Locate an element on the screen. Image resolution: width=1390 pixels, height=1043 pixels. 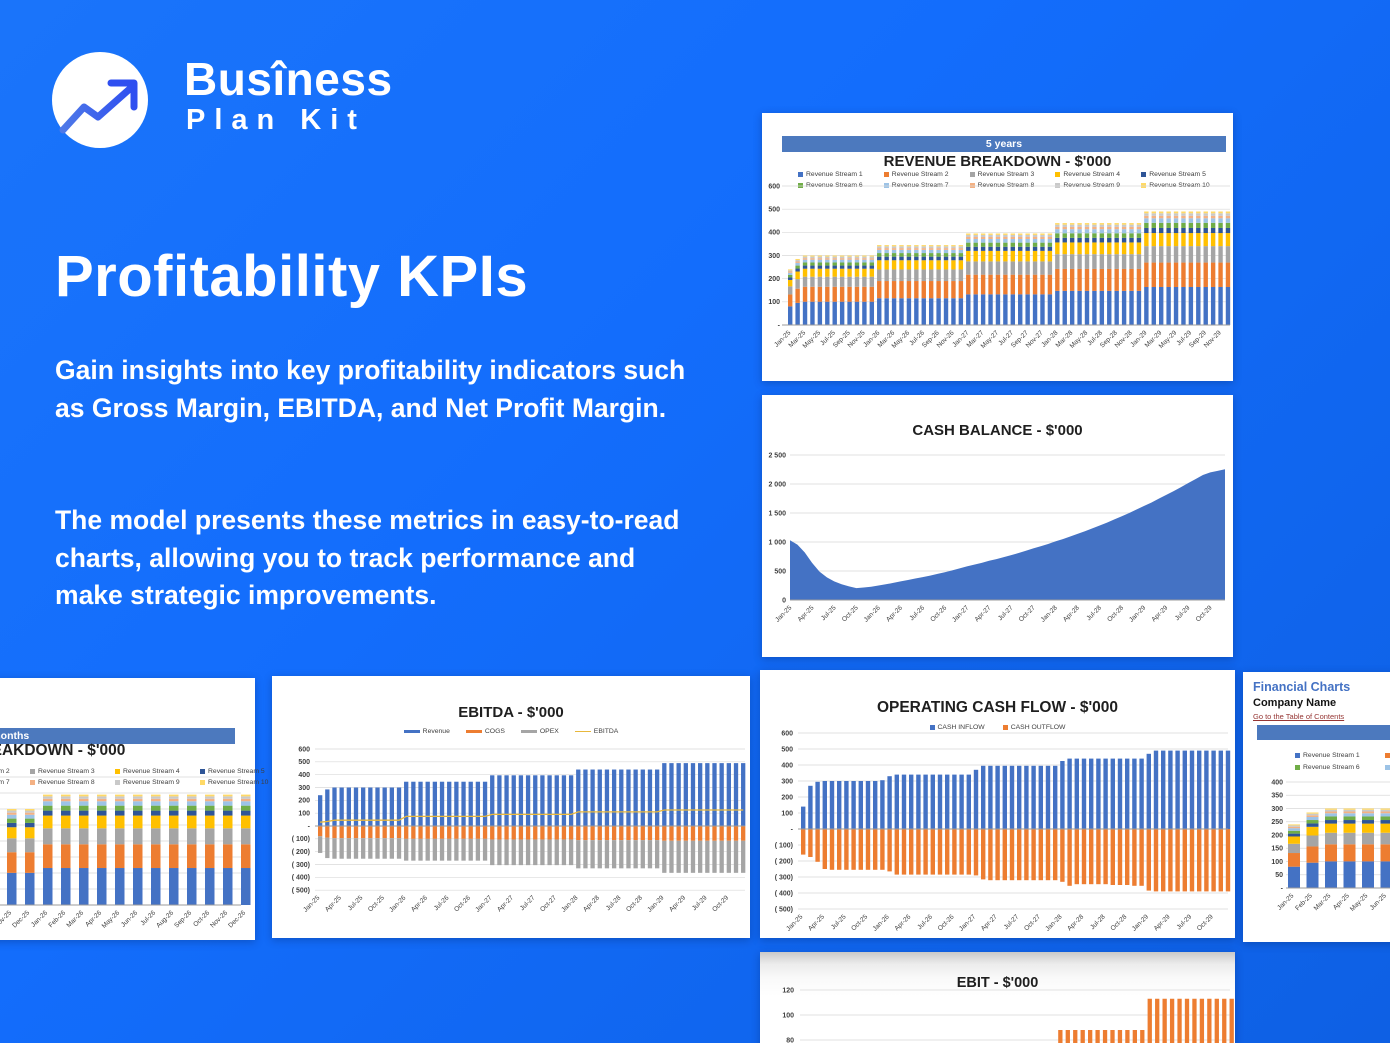
legend-item: Revenue Stream 10 is located at coordinates (242, 782).